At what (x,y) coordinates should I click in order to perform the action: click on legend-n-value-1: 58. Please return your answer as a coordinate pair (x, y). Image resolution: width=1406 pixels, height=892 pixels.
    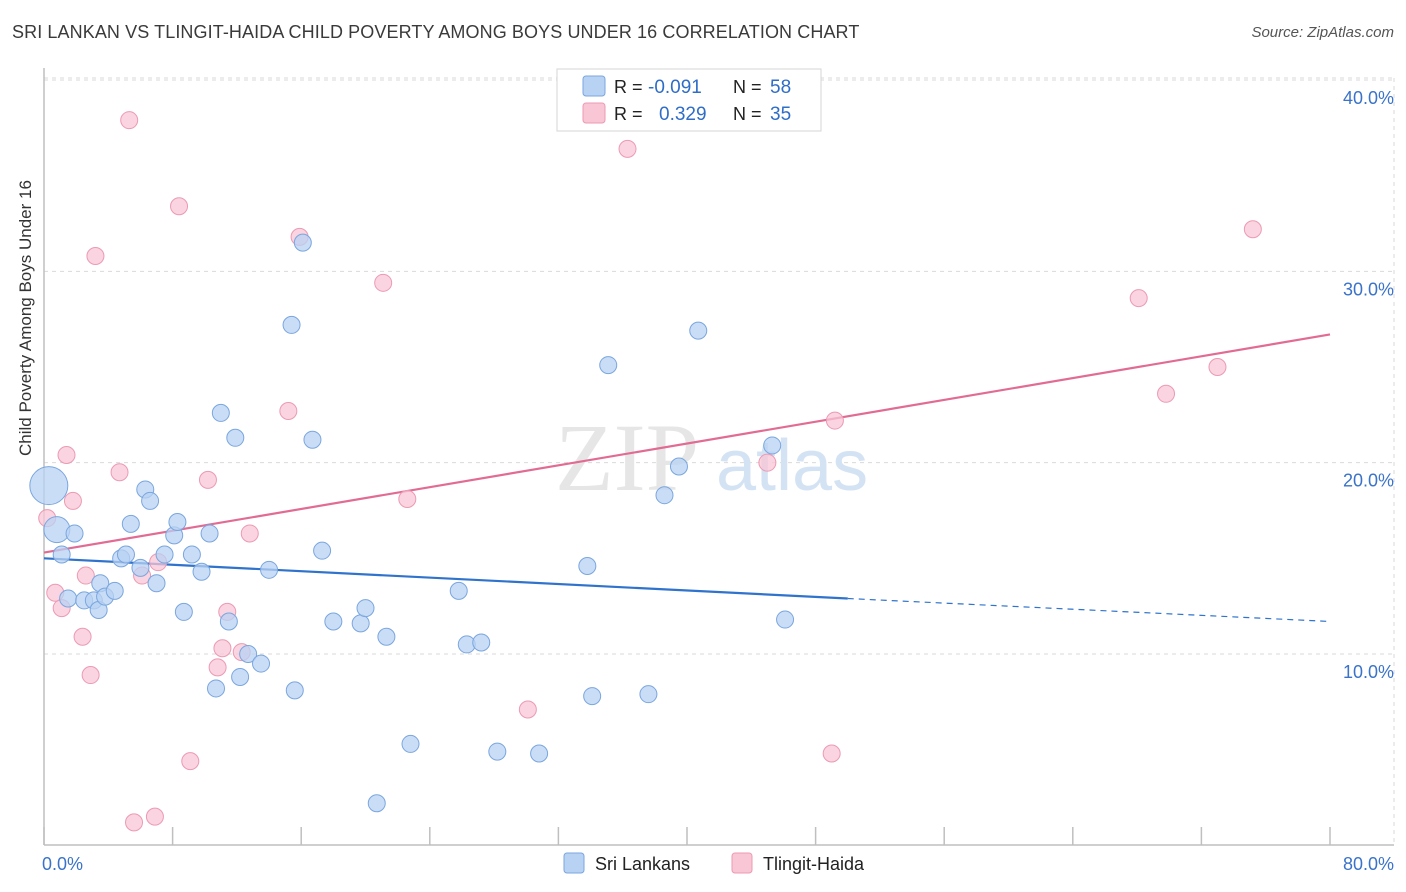
    Looking at the image, I should click on (780, 87).